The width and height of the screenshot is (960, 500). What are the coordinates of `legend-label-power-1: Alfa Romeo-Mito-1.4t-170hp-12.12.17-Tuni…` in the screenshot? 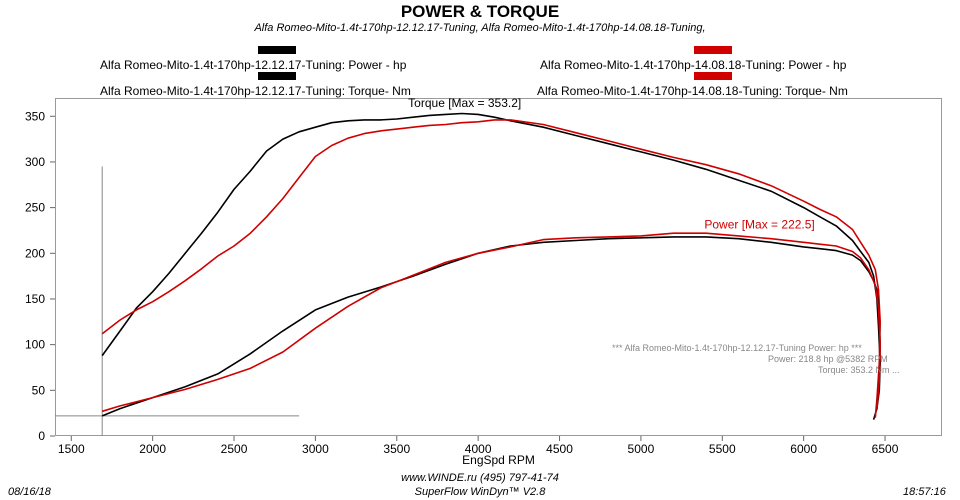 It's located at (253, 65).